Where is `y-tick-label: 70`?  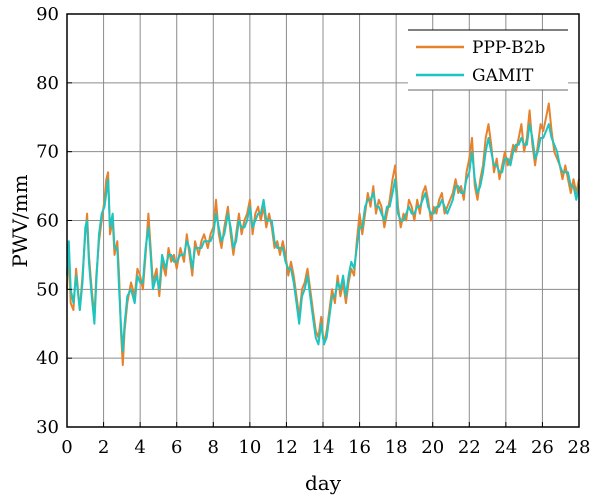 y-tick-label: 70 is located at coordinates (47, 152).